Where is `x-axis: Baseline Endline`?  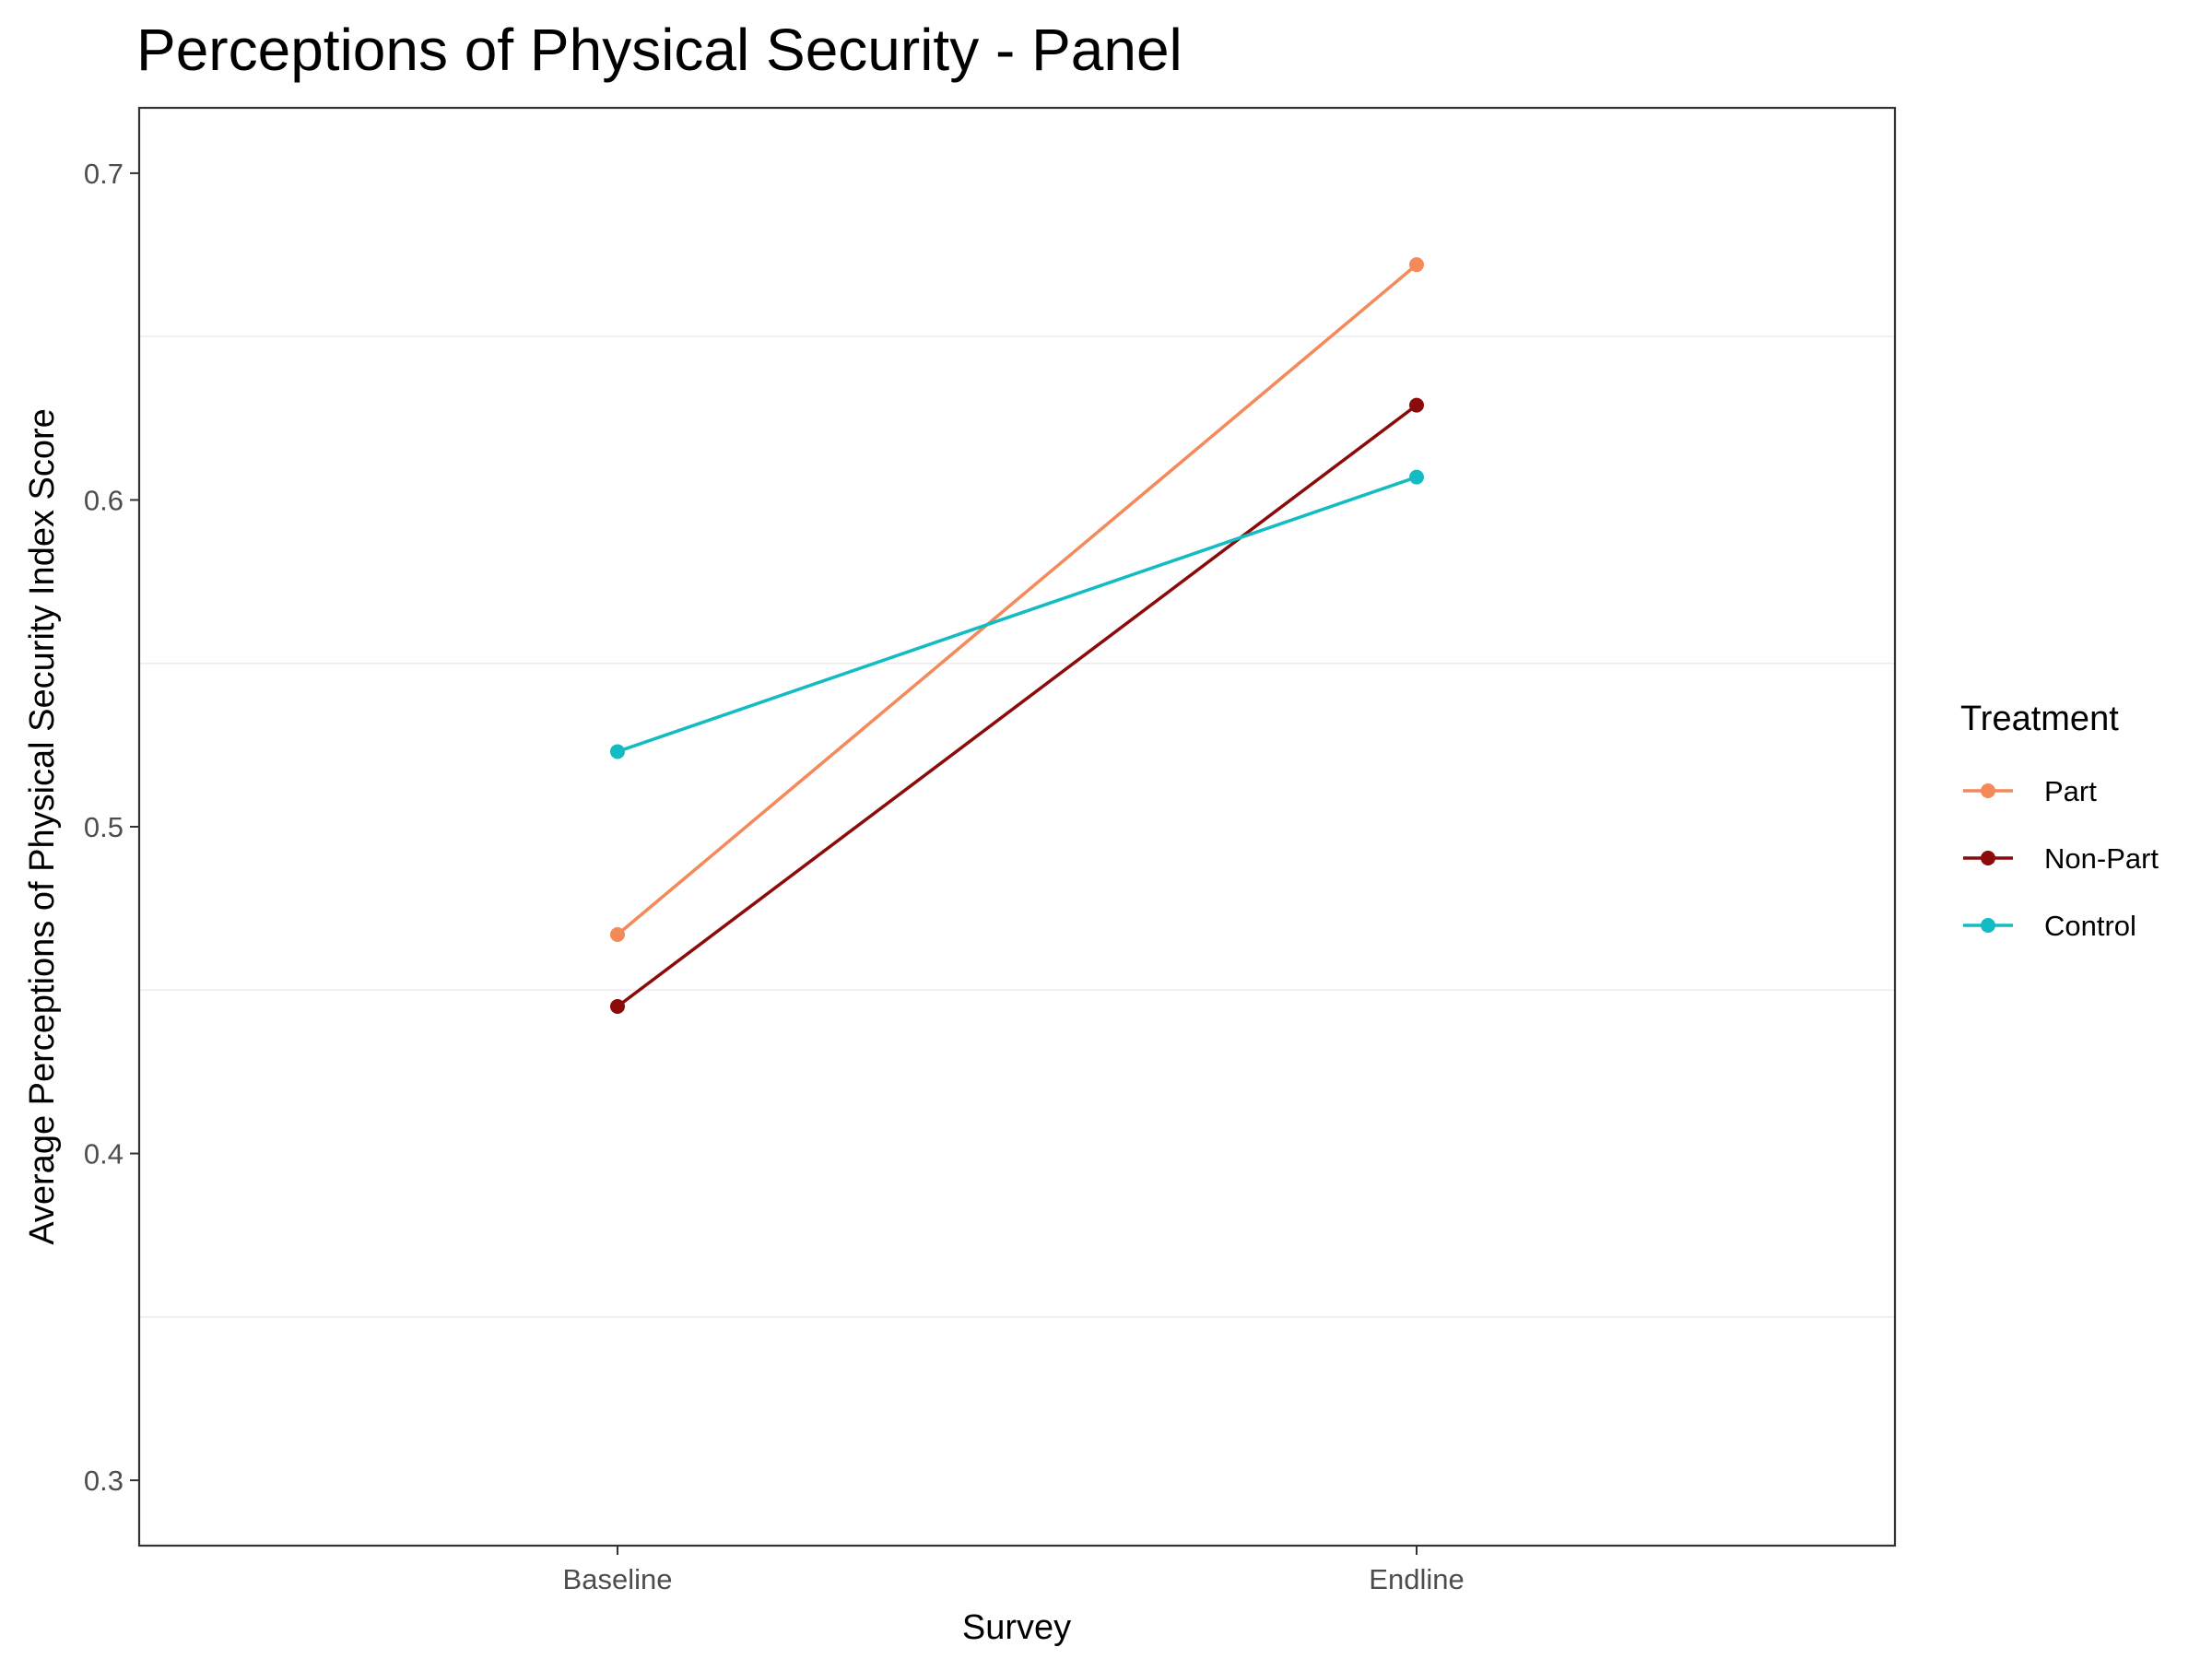
x-axis: Baseline Endline is located at coordinates (1014, 1570).